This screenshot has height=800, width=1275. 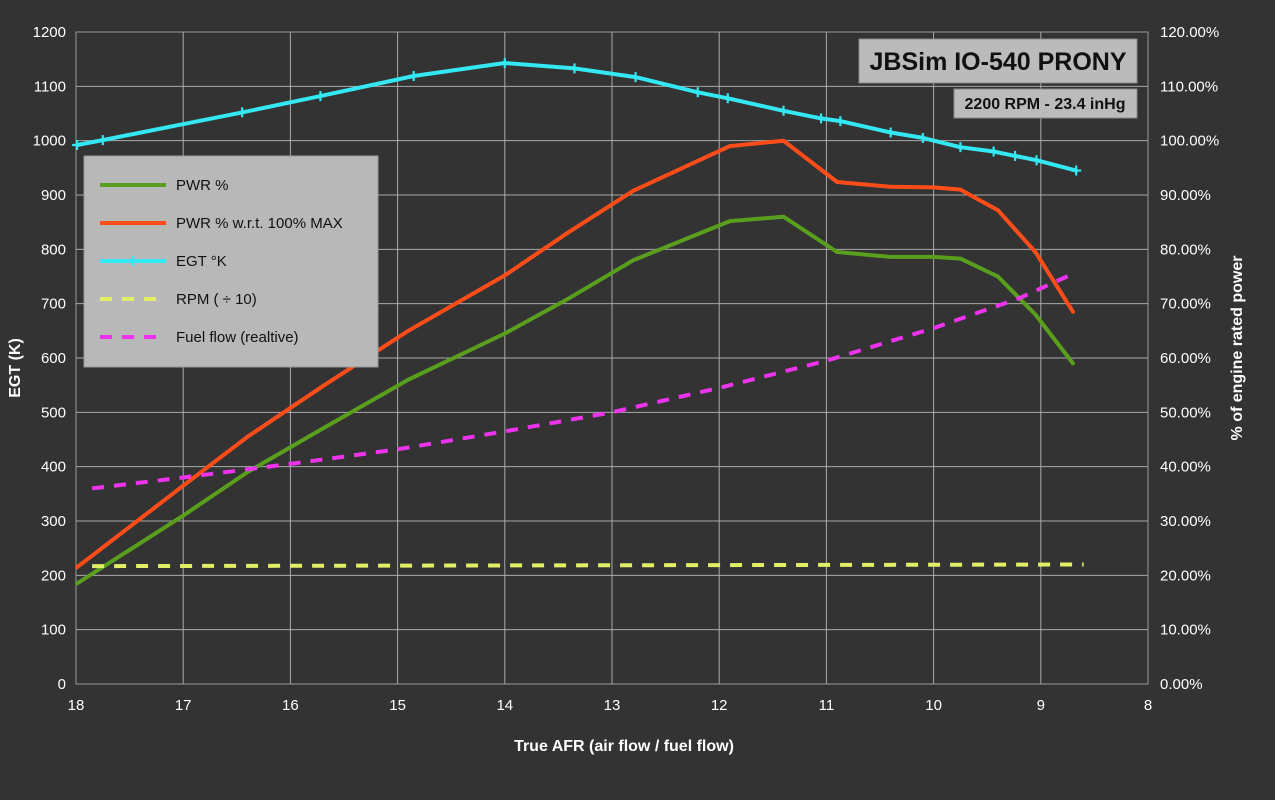 What do you see at coordinates (1189, 86) in the screenshot?
I see `y2-tick-label: 110.00%` at bounding box center [1189, 86].